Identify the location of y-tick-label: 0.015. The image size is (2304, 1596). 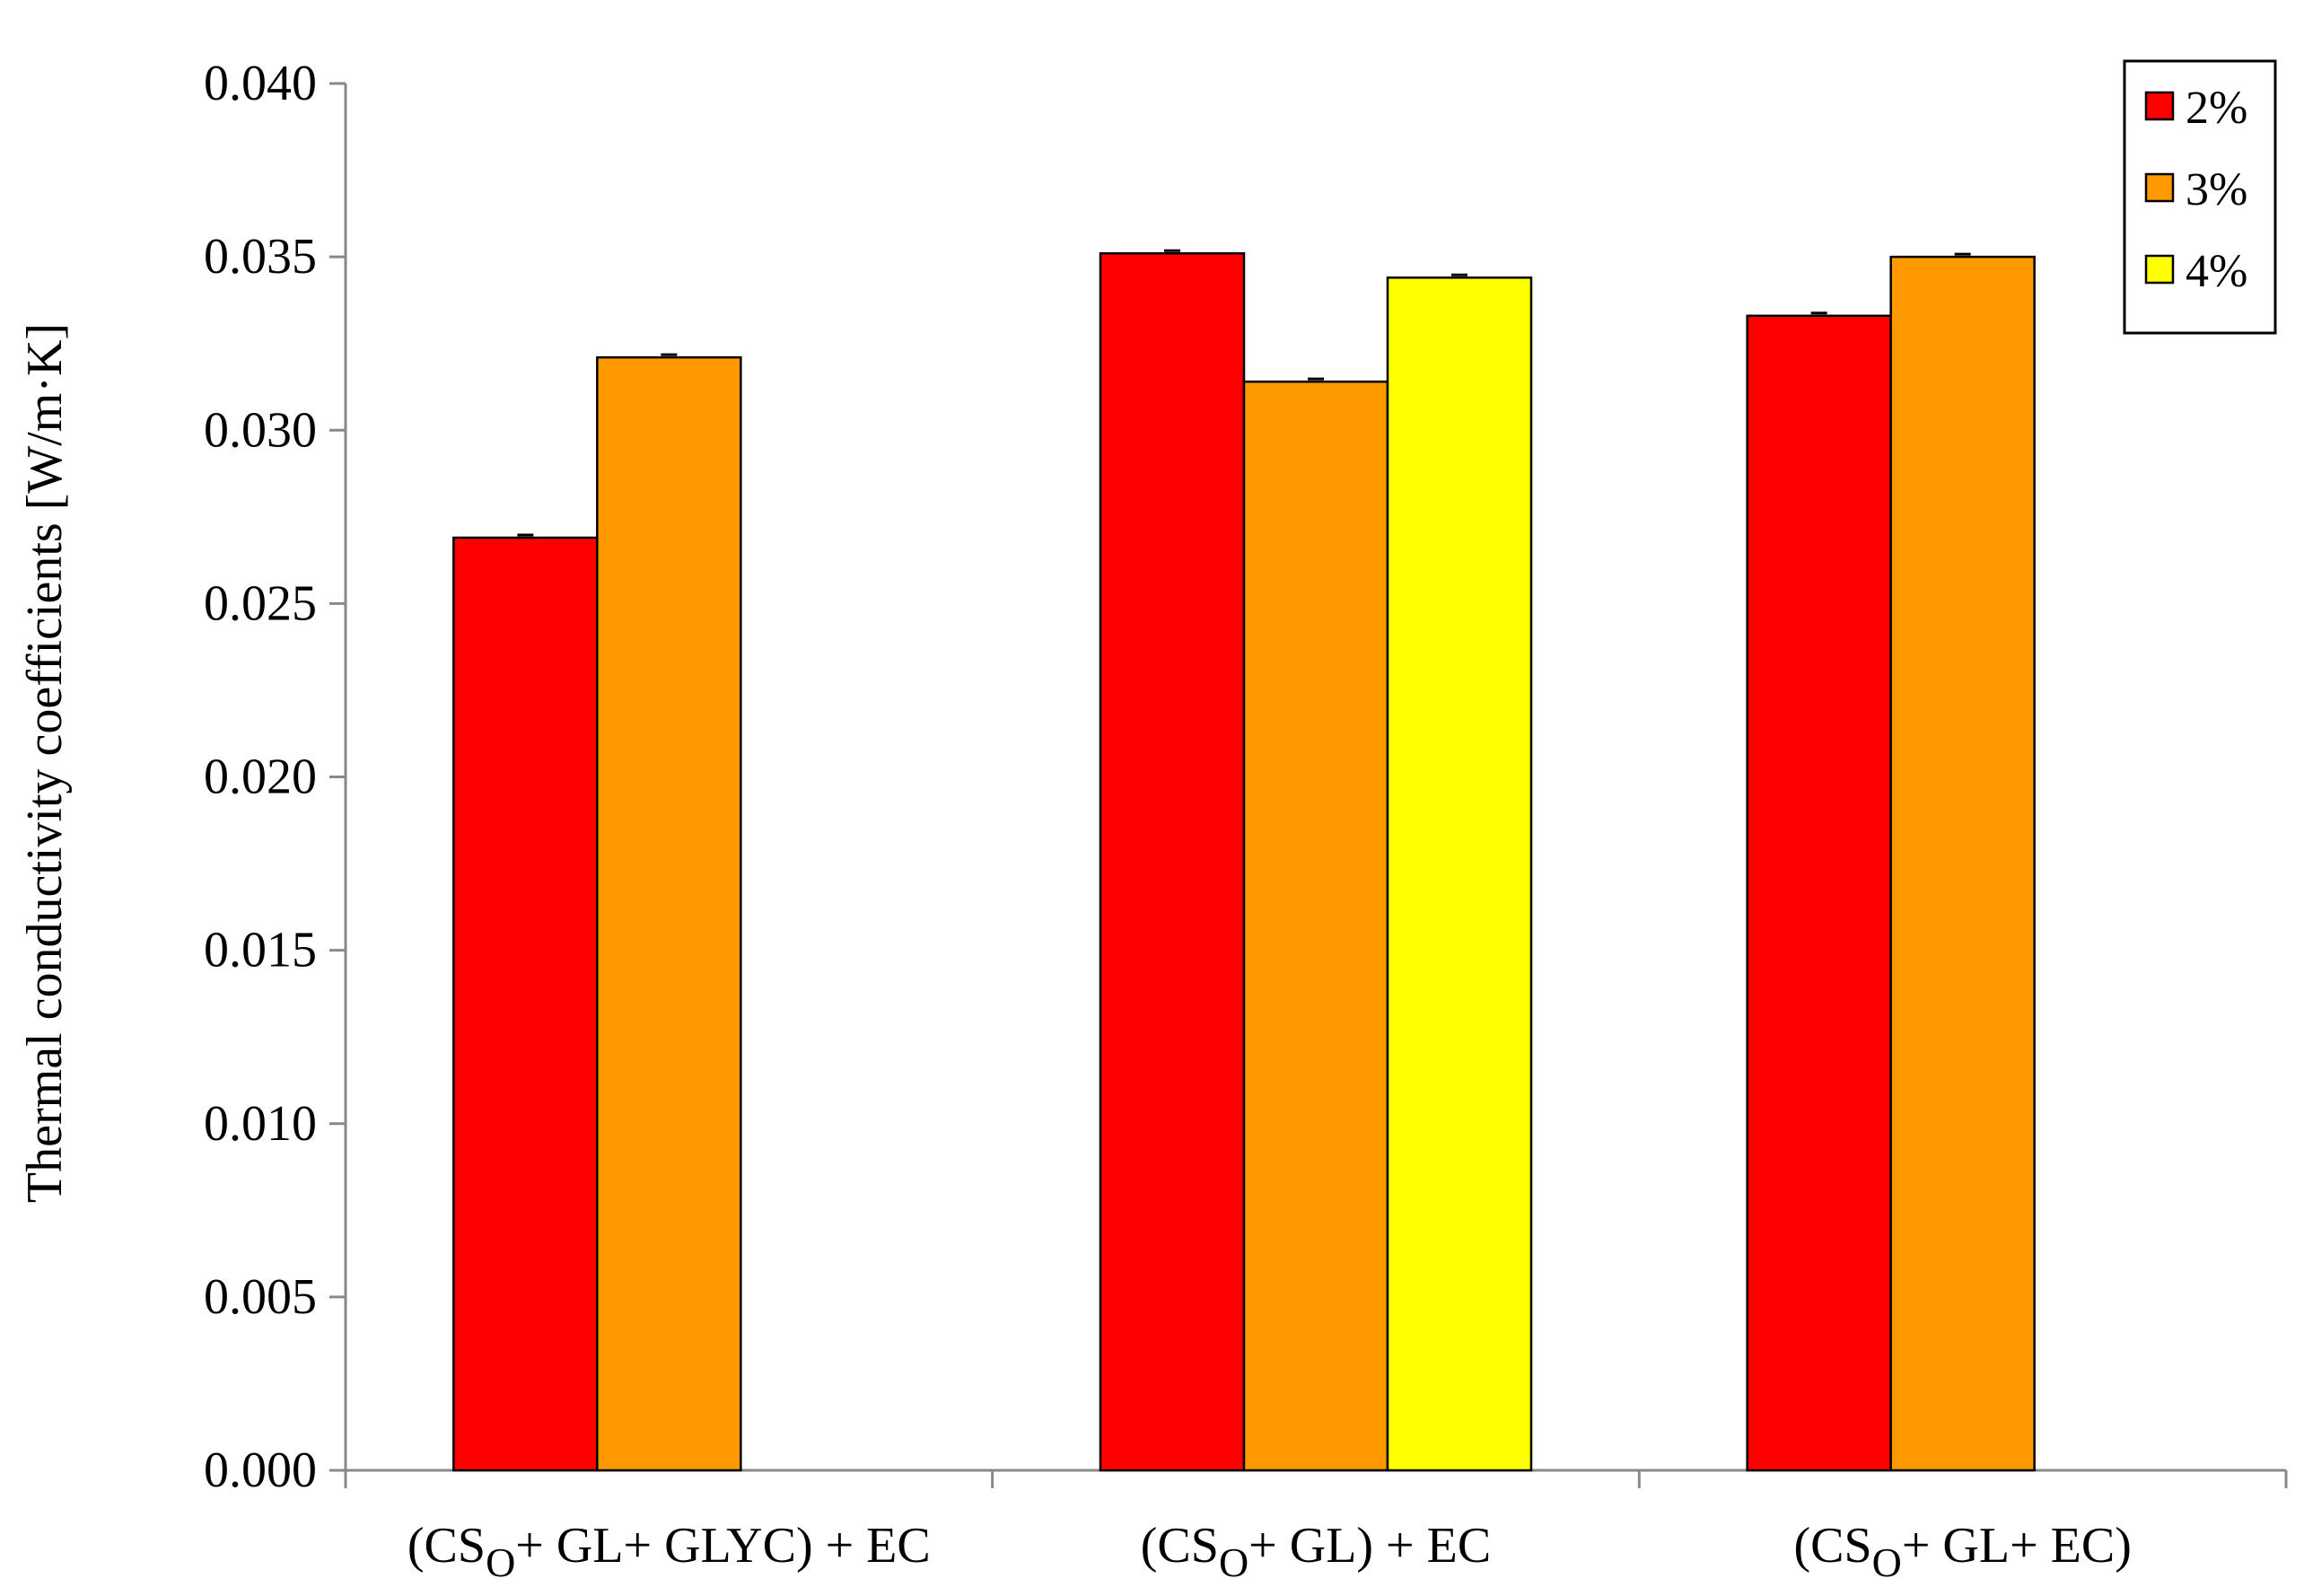
(260, 950).